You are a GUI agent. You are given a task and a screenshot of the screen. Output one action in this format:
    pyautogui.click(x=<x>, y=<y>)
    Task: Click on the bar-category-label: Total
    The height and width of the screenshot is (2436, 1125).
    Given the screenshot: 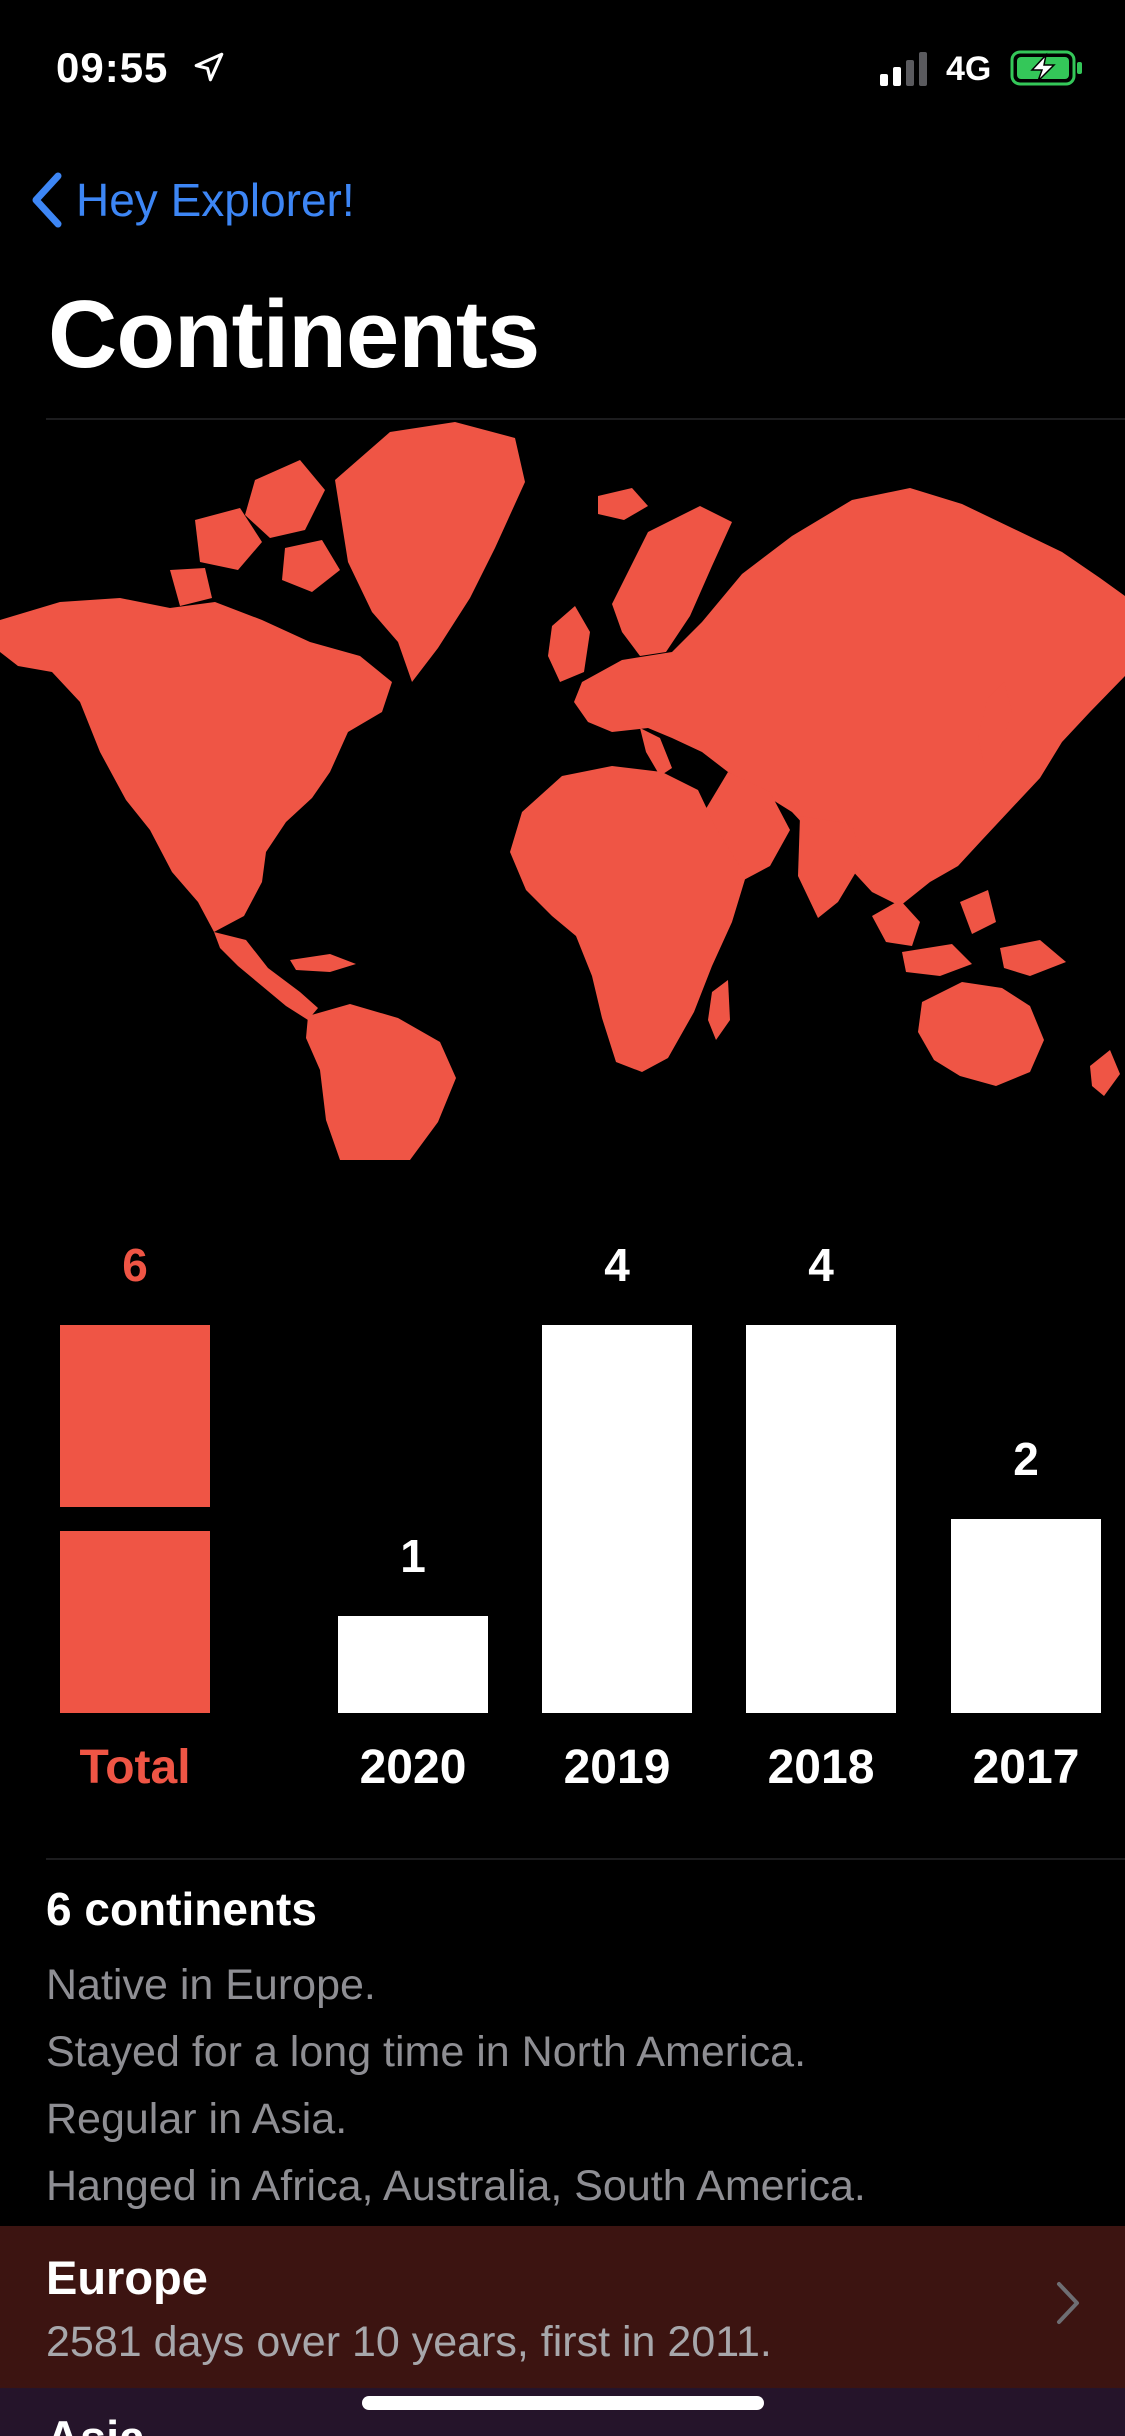 What is the action you would take?
    pyautogui.click(x=134, y=1767)
    